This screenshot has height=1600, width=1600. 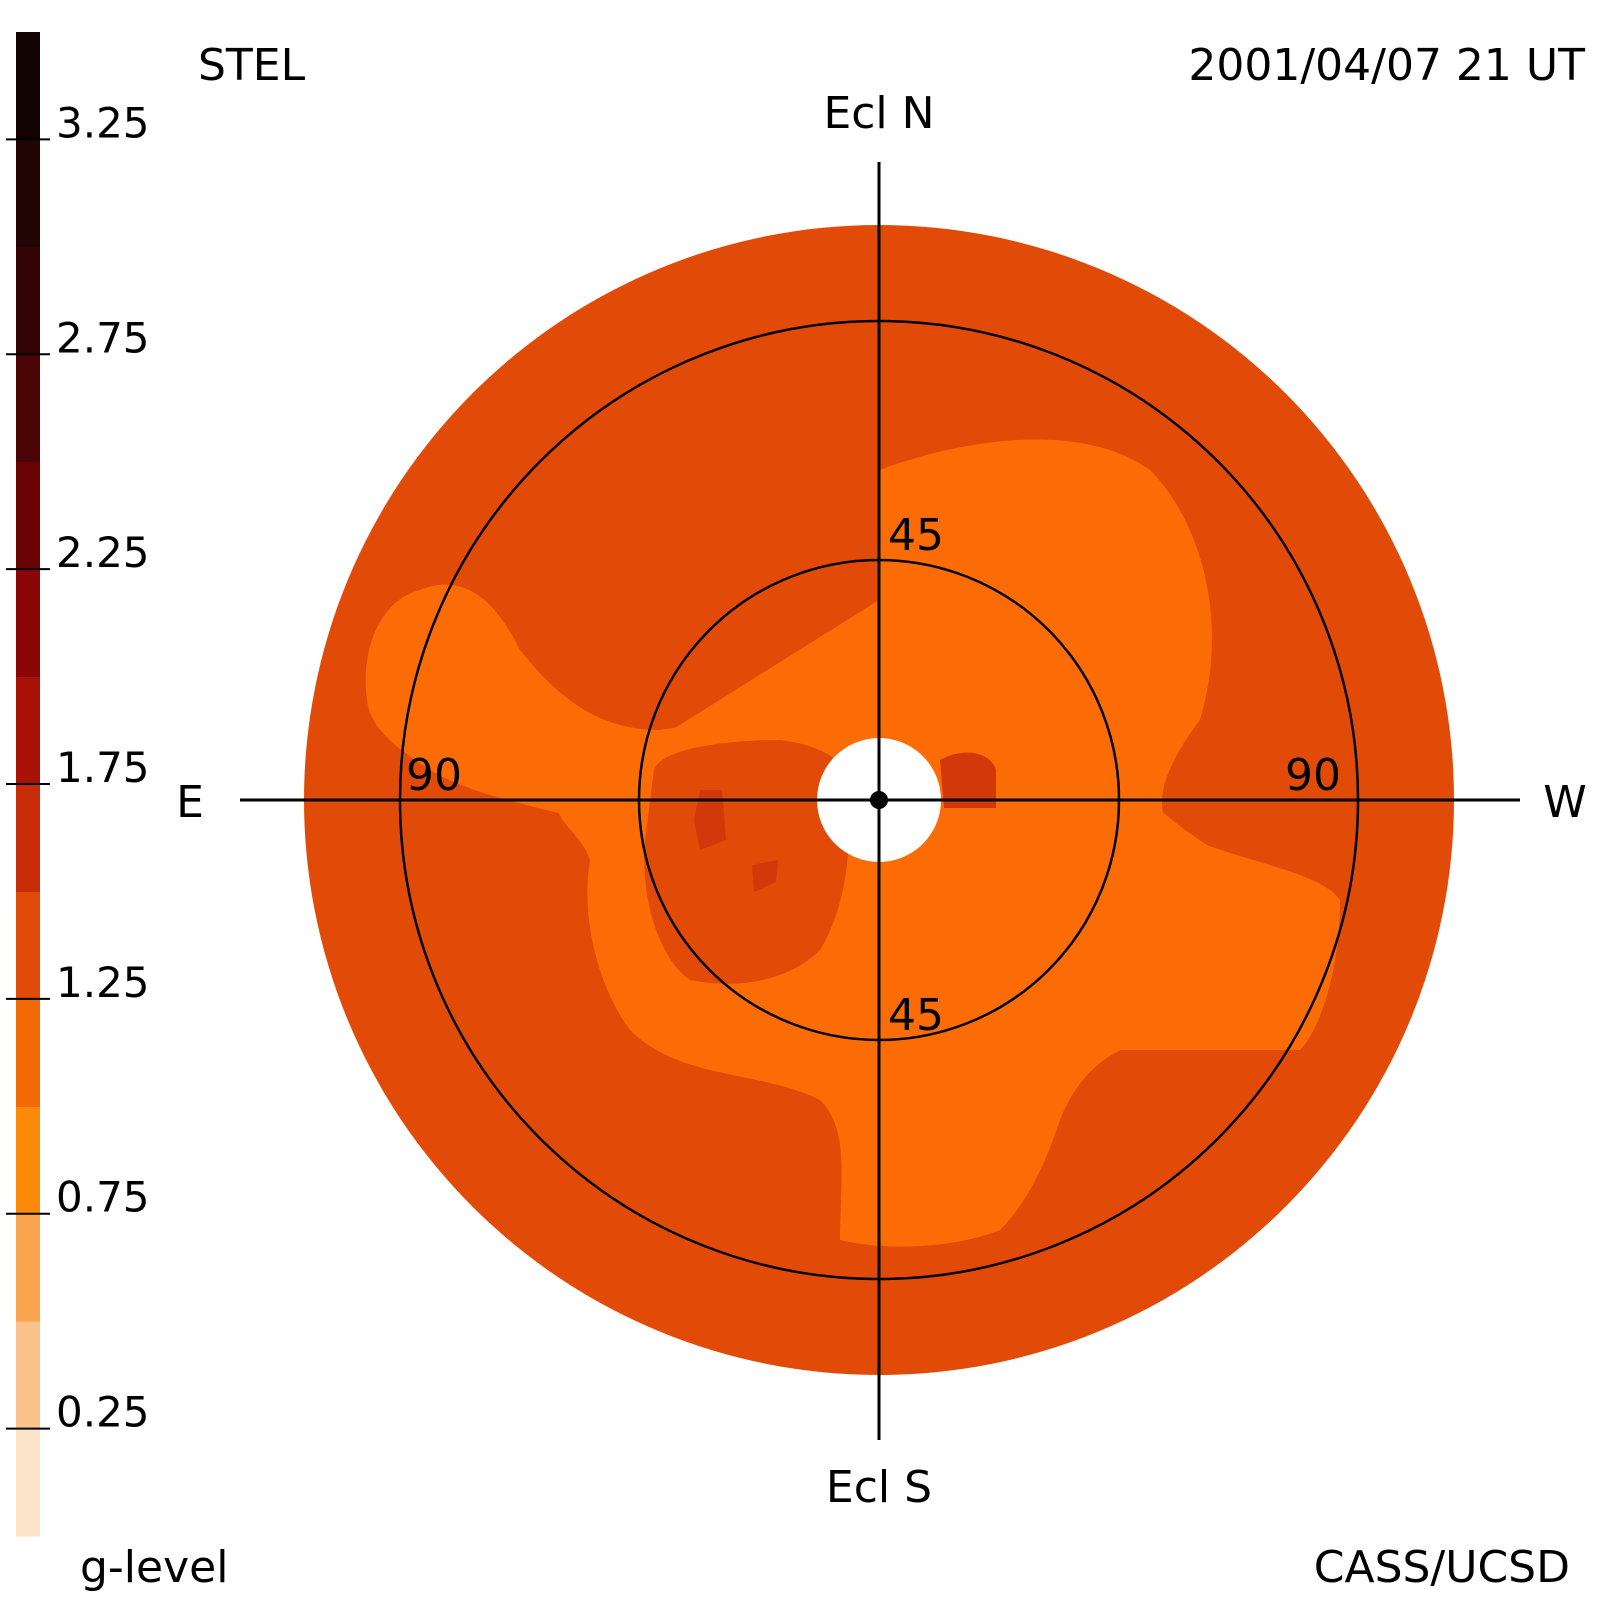 I want to click on direction-west-label: W, so click(x=1565, y=802).